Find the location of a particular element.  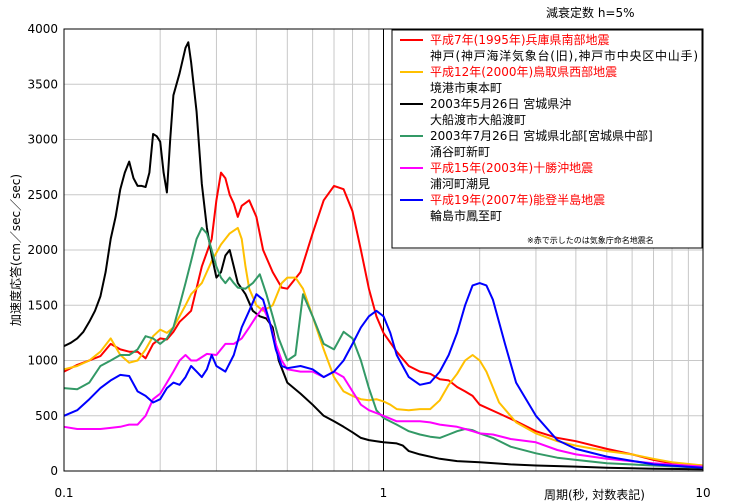

legend-series-name: 平成19年(2007年)能登半島地震 is located at coordinates (517, 199).